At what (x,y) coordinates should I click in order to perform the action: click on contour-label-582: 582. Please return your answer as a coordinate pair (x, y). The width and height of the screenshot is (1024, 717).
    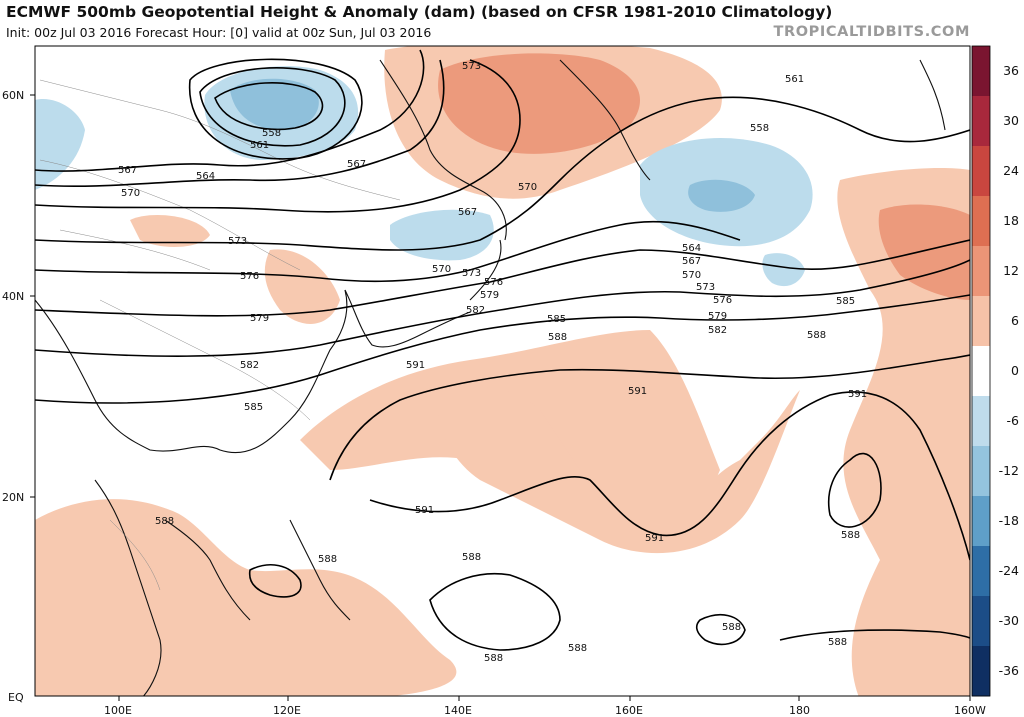
    Looking at the image, I should click on (249, 365).